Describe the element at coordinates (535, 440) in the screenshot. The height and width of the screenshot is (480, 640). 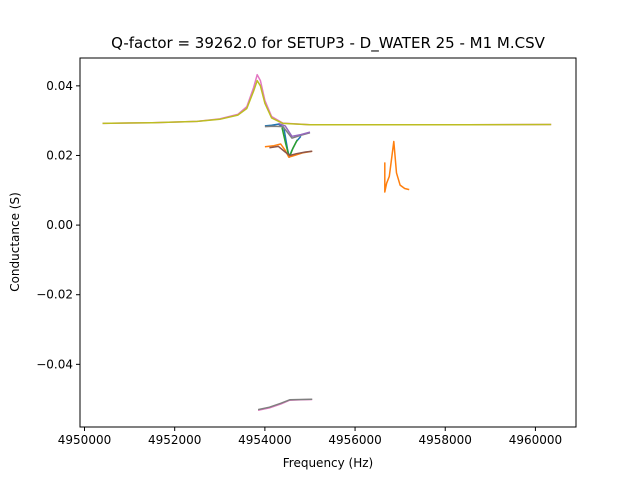
I see `x-tick-label: 4960000` at that location.